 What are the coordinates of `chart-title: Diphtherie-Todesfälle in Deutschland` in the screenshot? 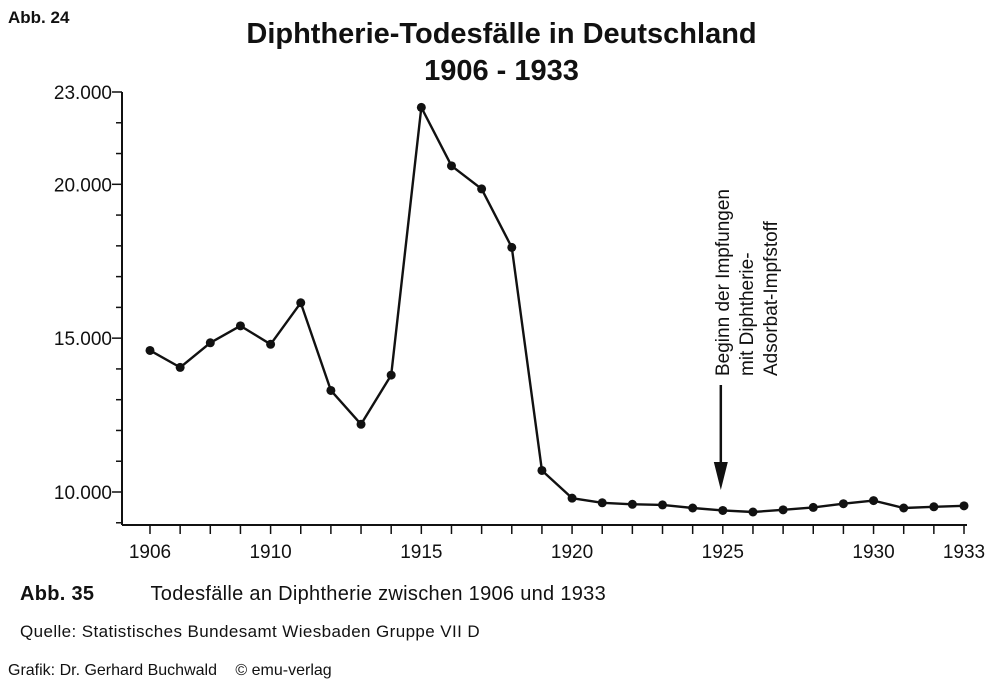 It's located at (501, 34).